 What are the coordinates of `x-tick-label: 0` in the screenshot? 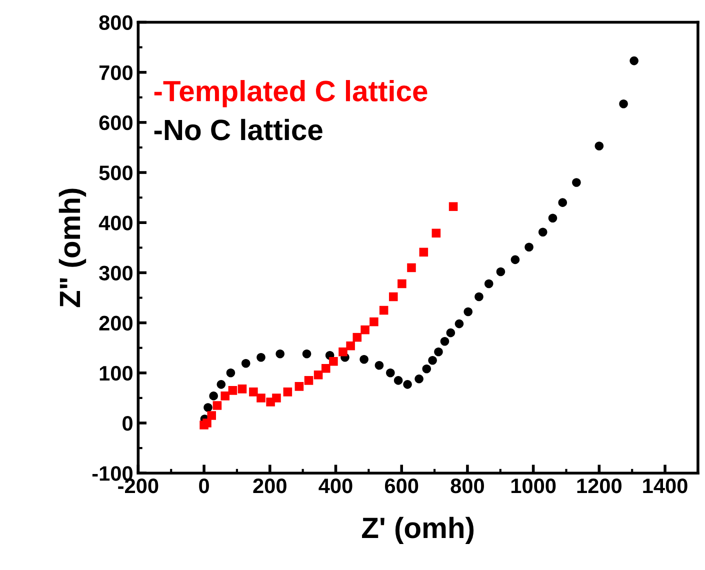 It's located at (204, 486).